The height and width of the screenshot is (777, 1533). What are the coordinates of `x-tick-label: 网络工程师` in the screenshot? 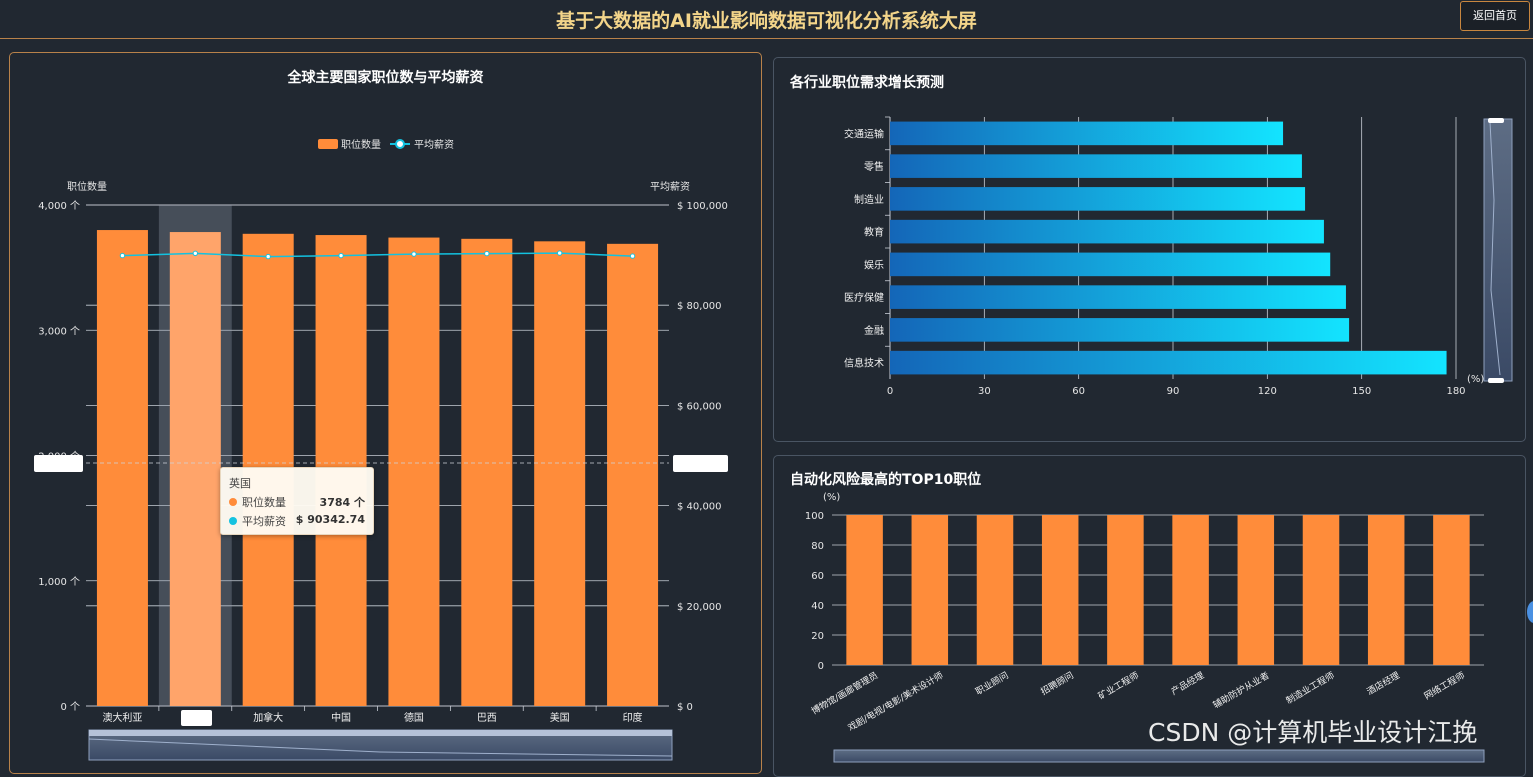 It's located at (1444, 685).